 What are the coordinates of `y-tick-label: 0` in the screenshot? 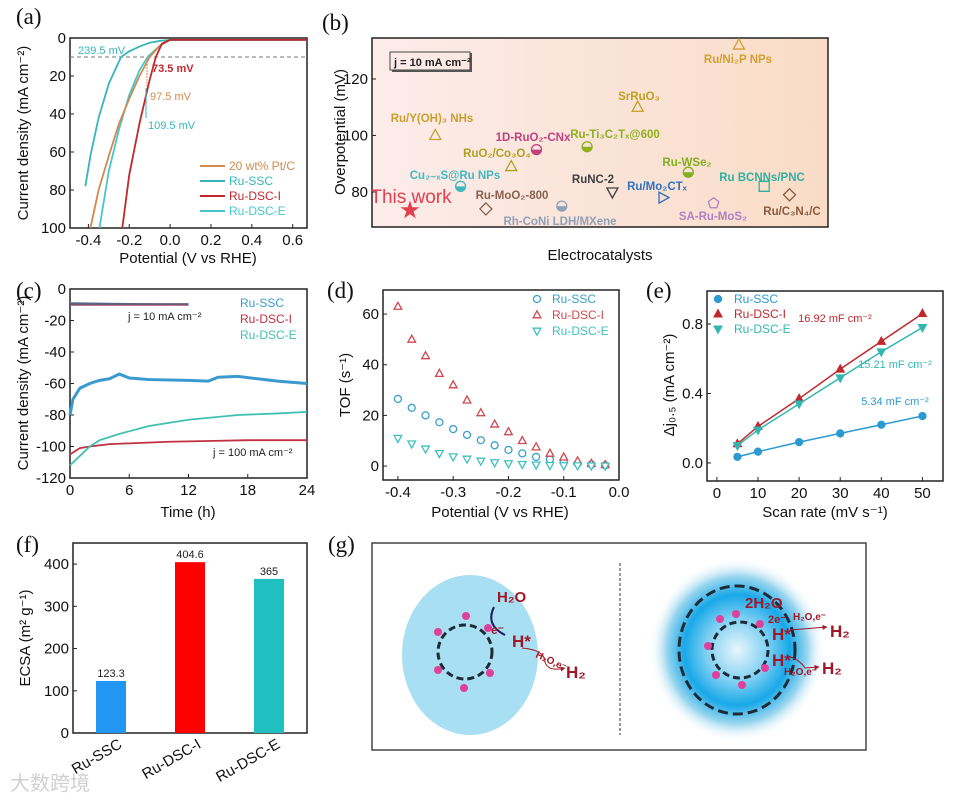 It's located at (65, 733).